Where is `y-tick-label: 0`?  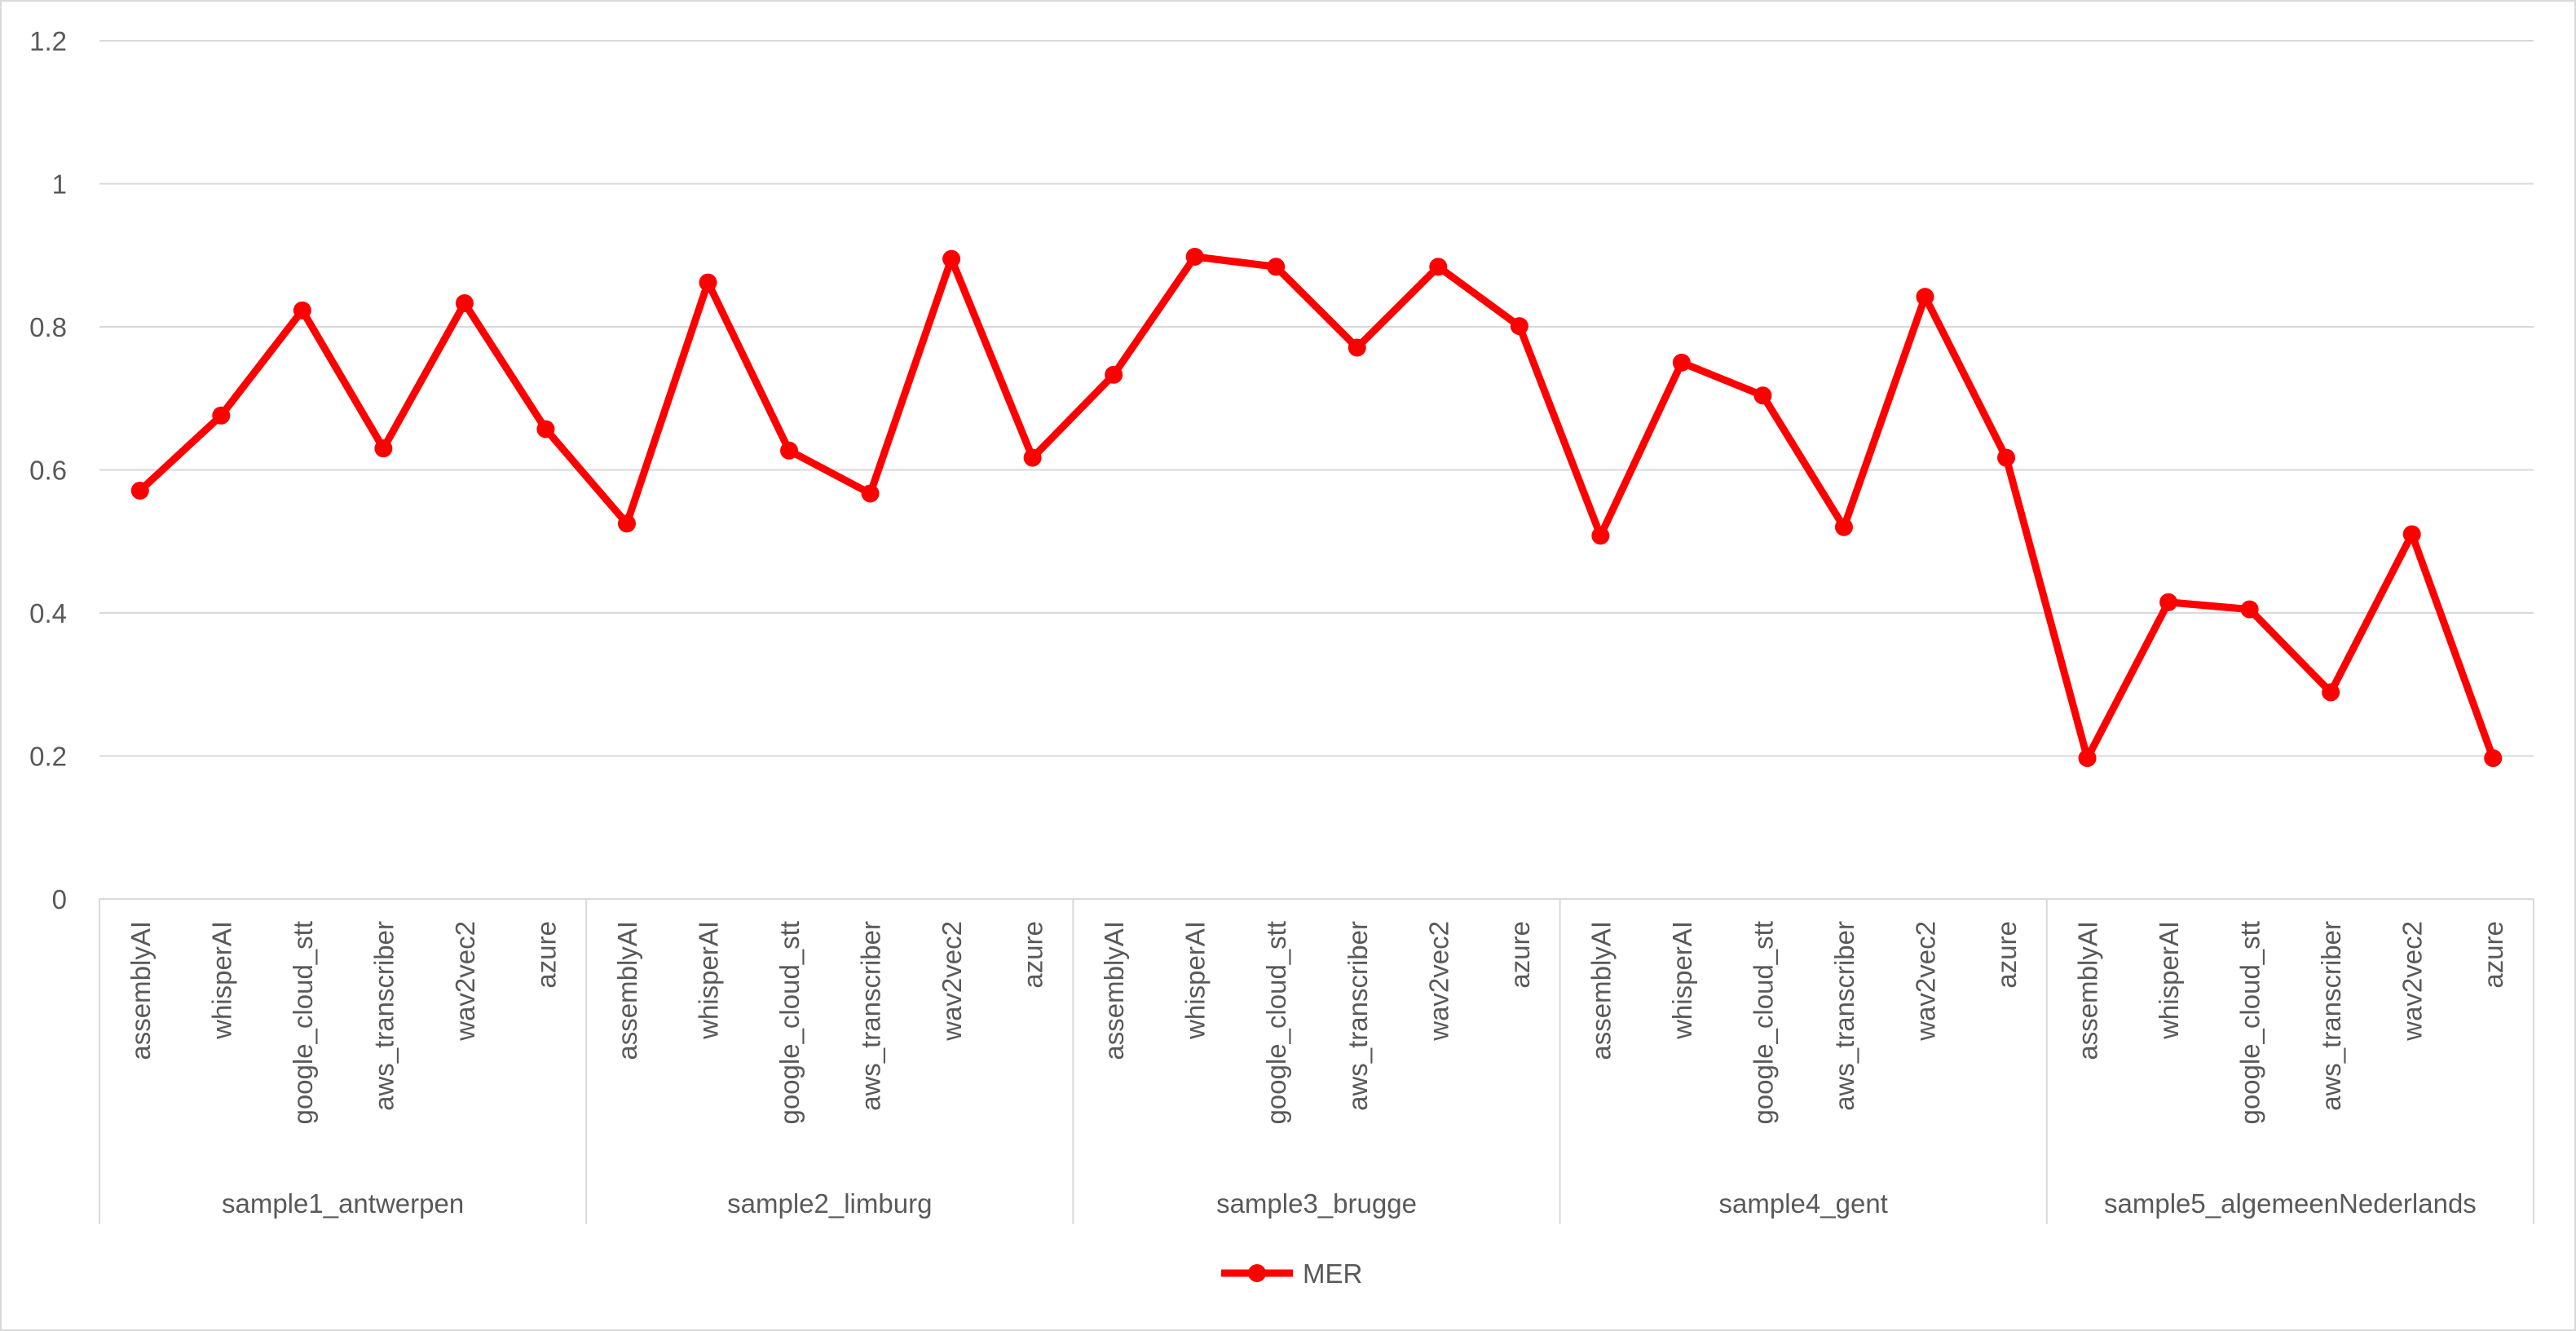 y-tick-label: 0 is located at coordinates (59, 899).